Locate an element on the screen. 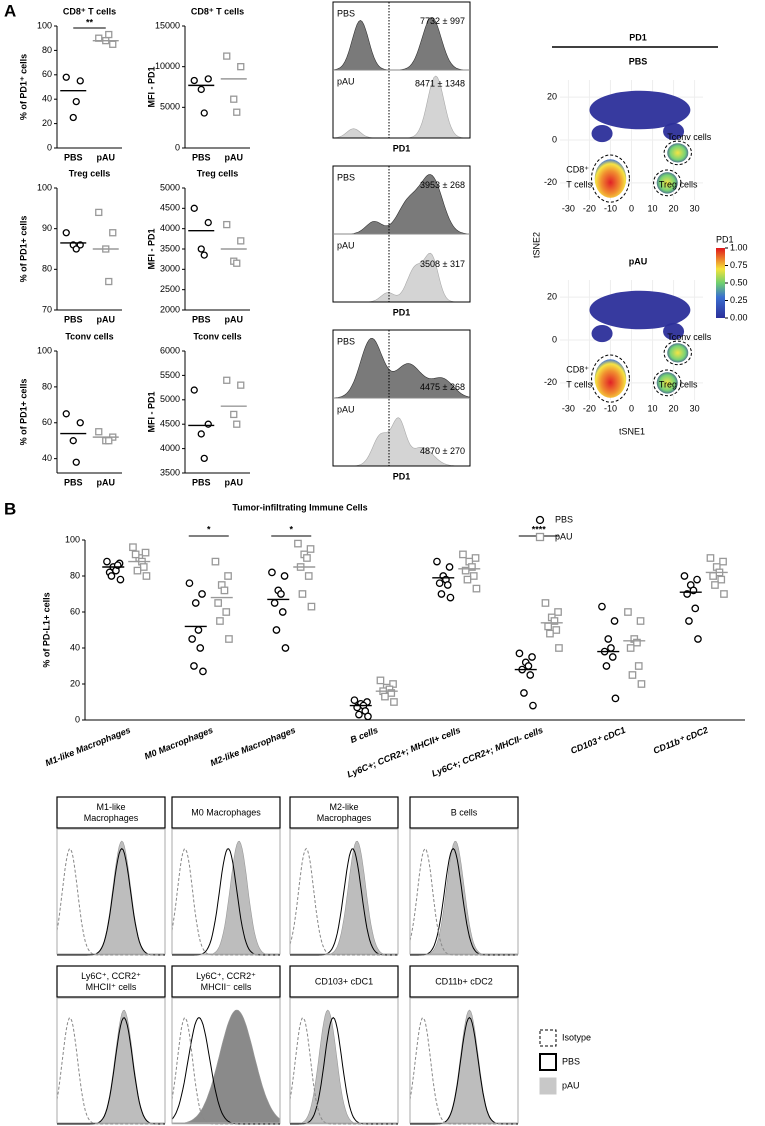 The height and width of the screenshot is (1126, 765). y-tick-label: 2500 is located at coordinates (170, 289).